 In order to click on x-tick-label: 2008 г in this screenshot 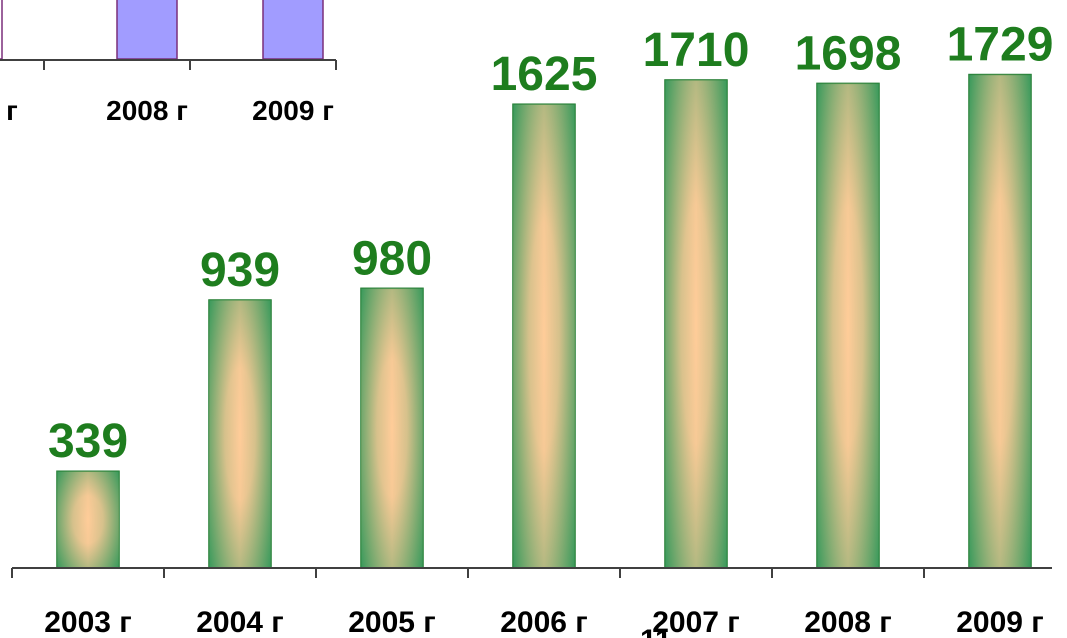, I will do `click(848, 622)`.